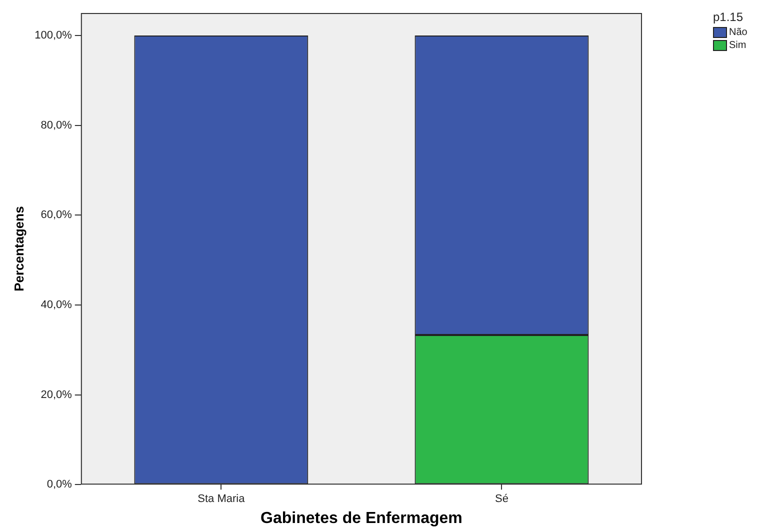  What do you see at coordinates (53, 35) in the screenshot?
I see `y-tick-label: 100,0%` at bounding box center [53, 35].